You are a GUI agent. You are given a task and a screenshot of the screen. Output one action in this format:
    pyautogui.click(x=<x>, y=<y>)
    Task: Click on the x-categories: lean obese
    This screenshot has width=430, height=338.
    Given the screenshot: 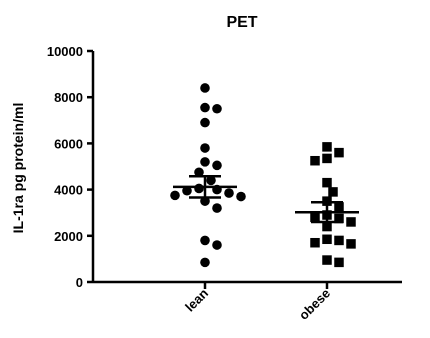 What is the action you would take?
    pyautogui.click(x=257, y=302)
    